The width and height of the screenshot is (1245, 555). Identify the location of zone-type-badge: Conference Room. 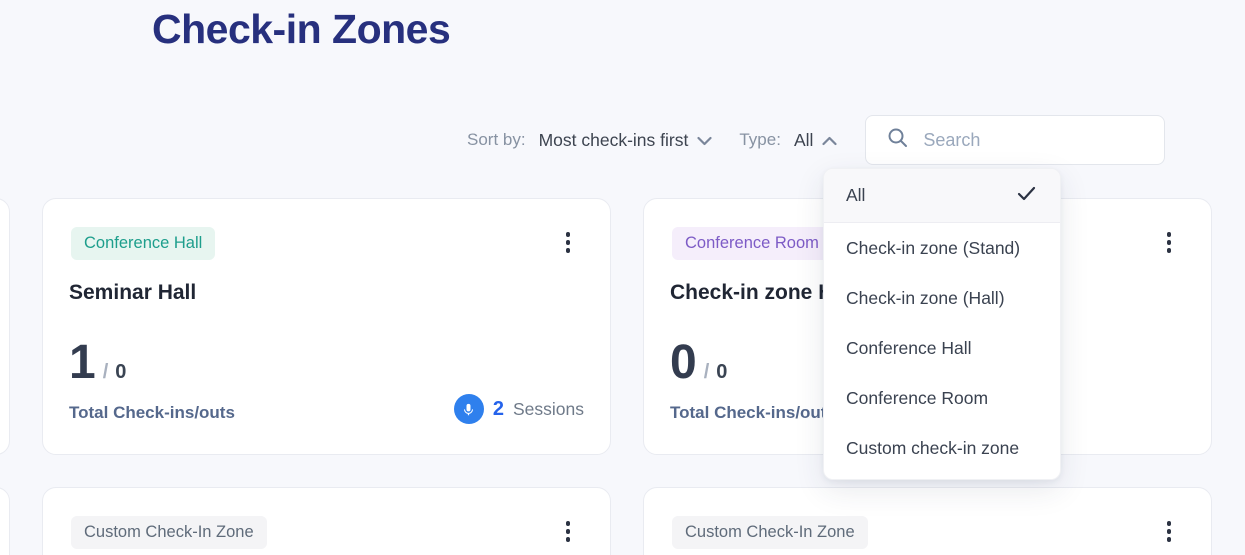
(752, 243).